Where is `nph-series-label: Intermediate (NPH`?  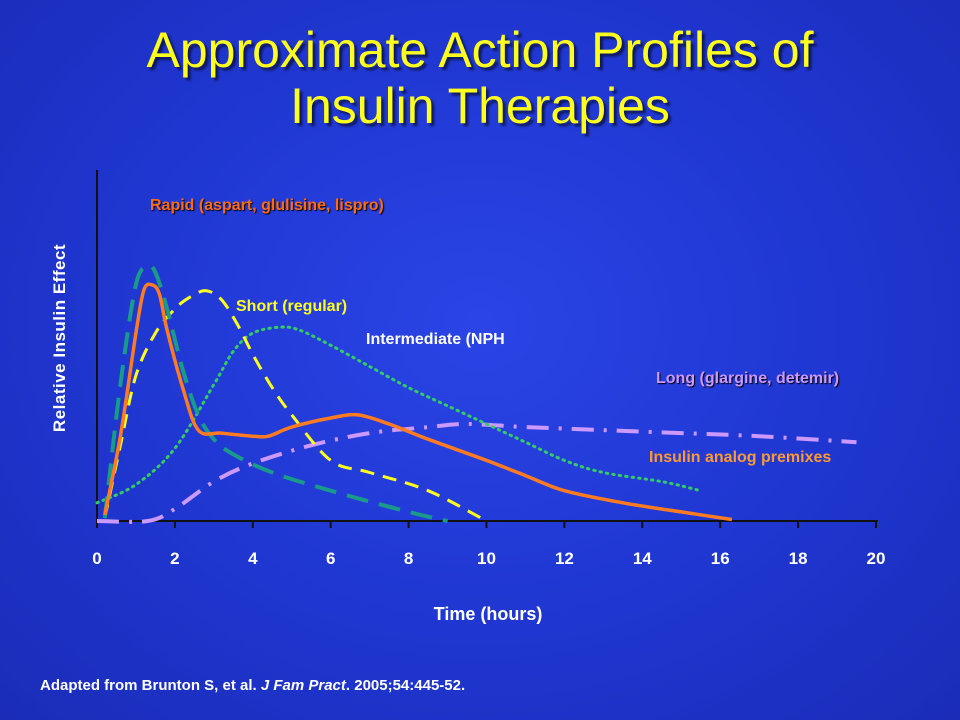
nph-series-label: Intermediate (NPH is located at coordinates (435, 339).